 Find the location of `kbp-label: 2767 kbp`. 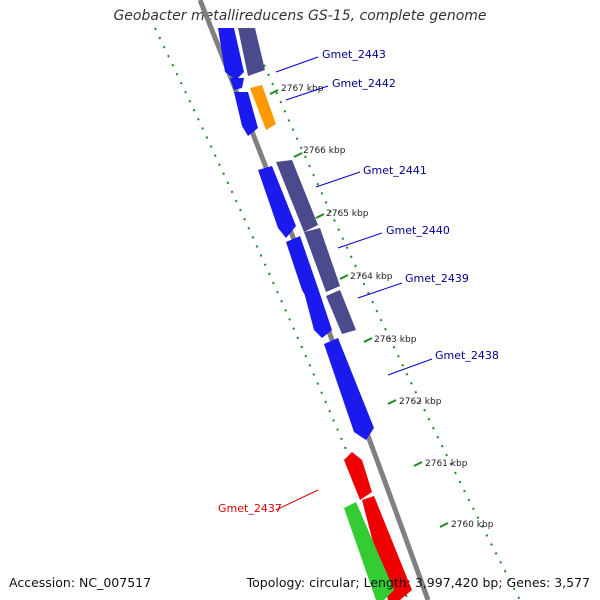

kbp-label: 2767 kbp is located at coordinates (302, 89).